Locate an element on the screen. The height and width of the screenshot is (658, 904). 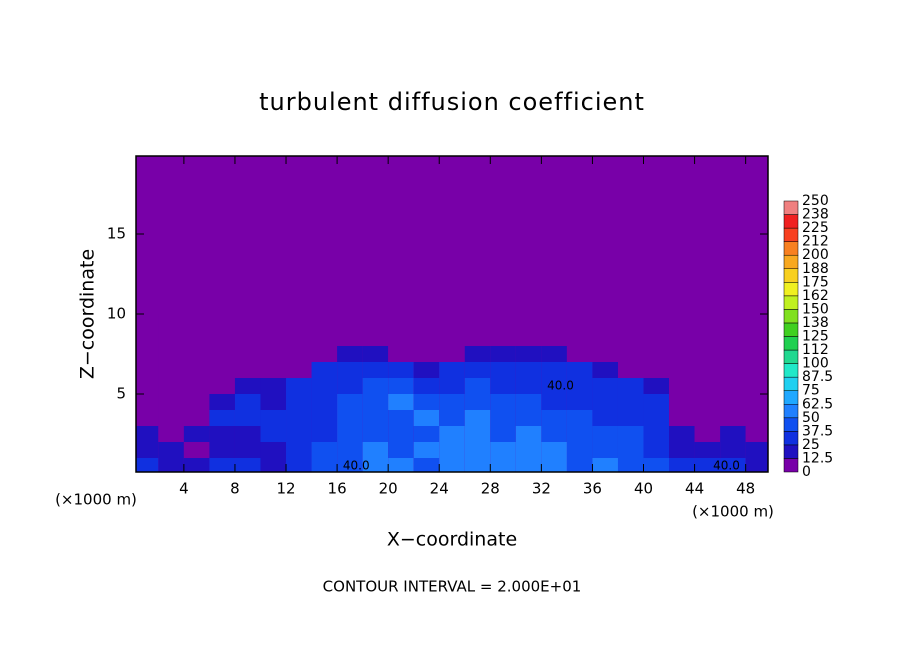
colorbar-label: 200 is located at coordinates (815, 255).